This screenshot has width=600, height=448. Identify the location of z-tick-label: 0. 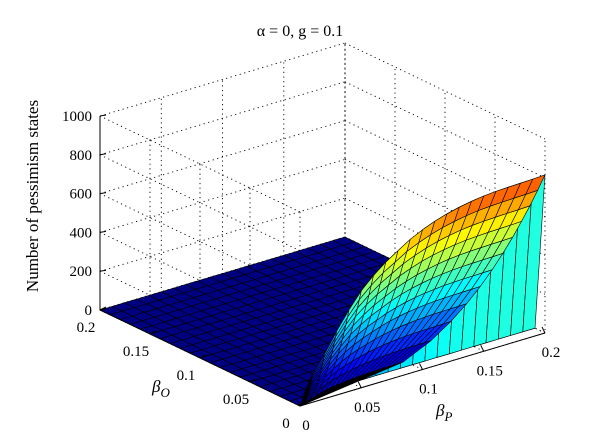
(89, 311).